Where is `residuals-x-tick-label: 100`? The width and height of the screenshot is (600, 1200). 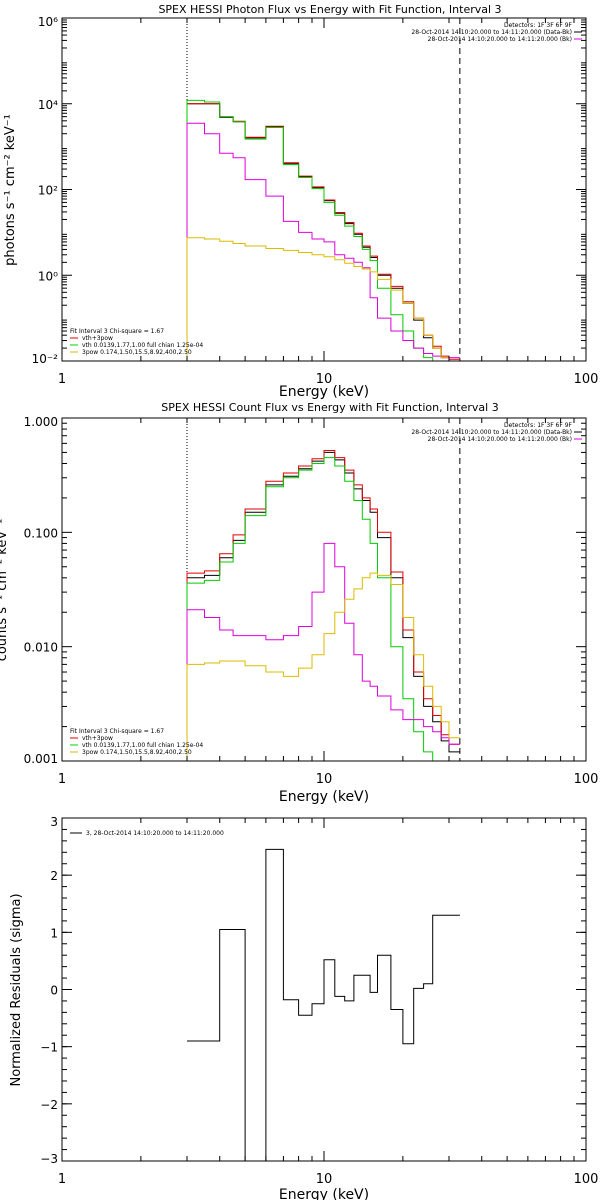 residuals-x-tick-label: 100 is located at coordinates (586, 1179).